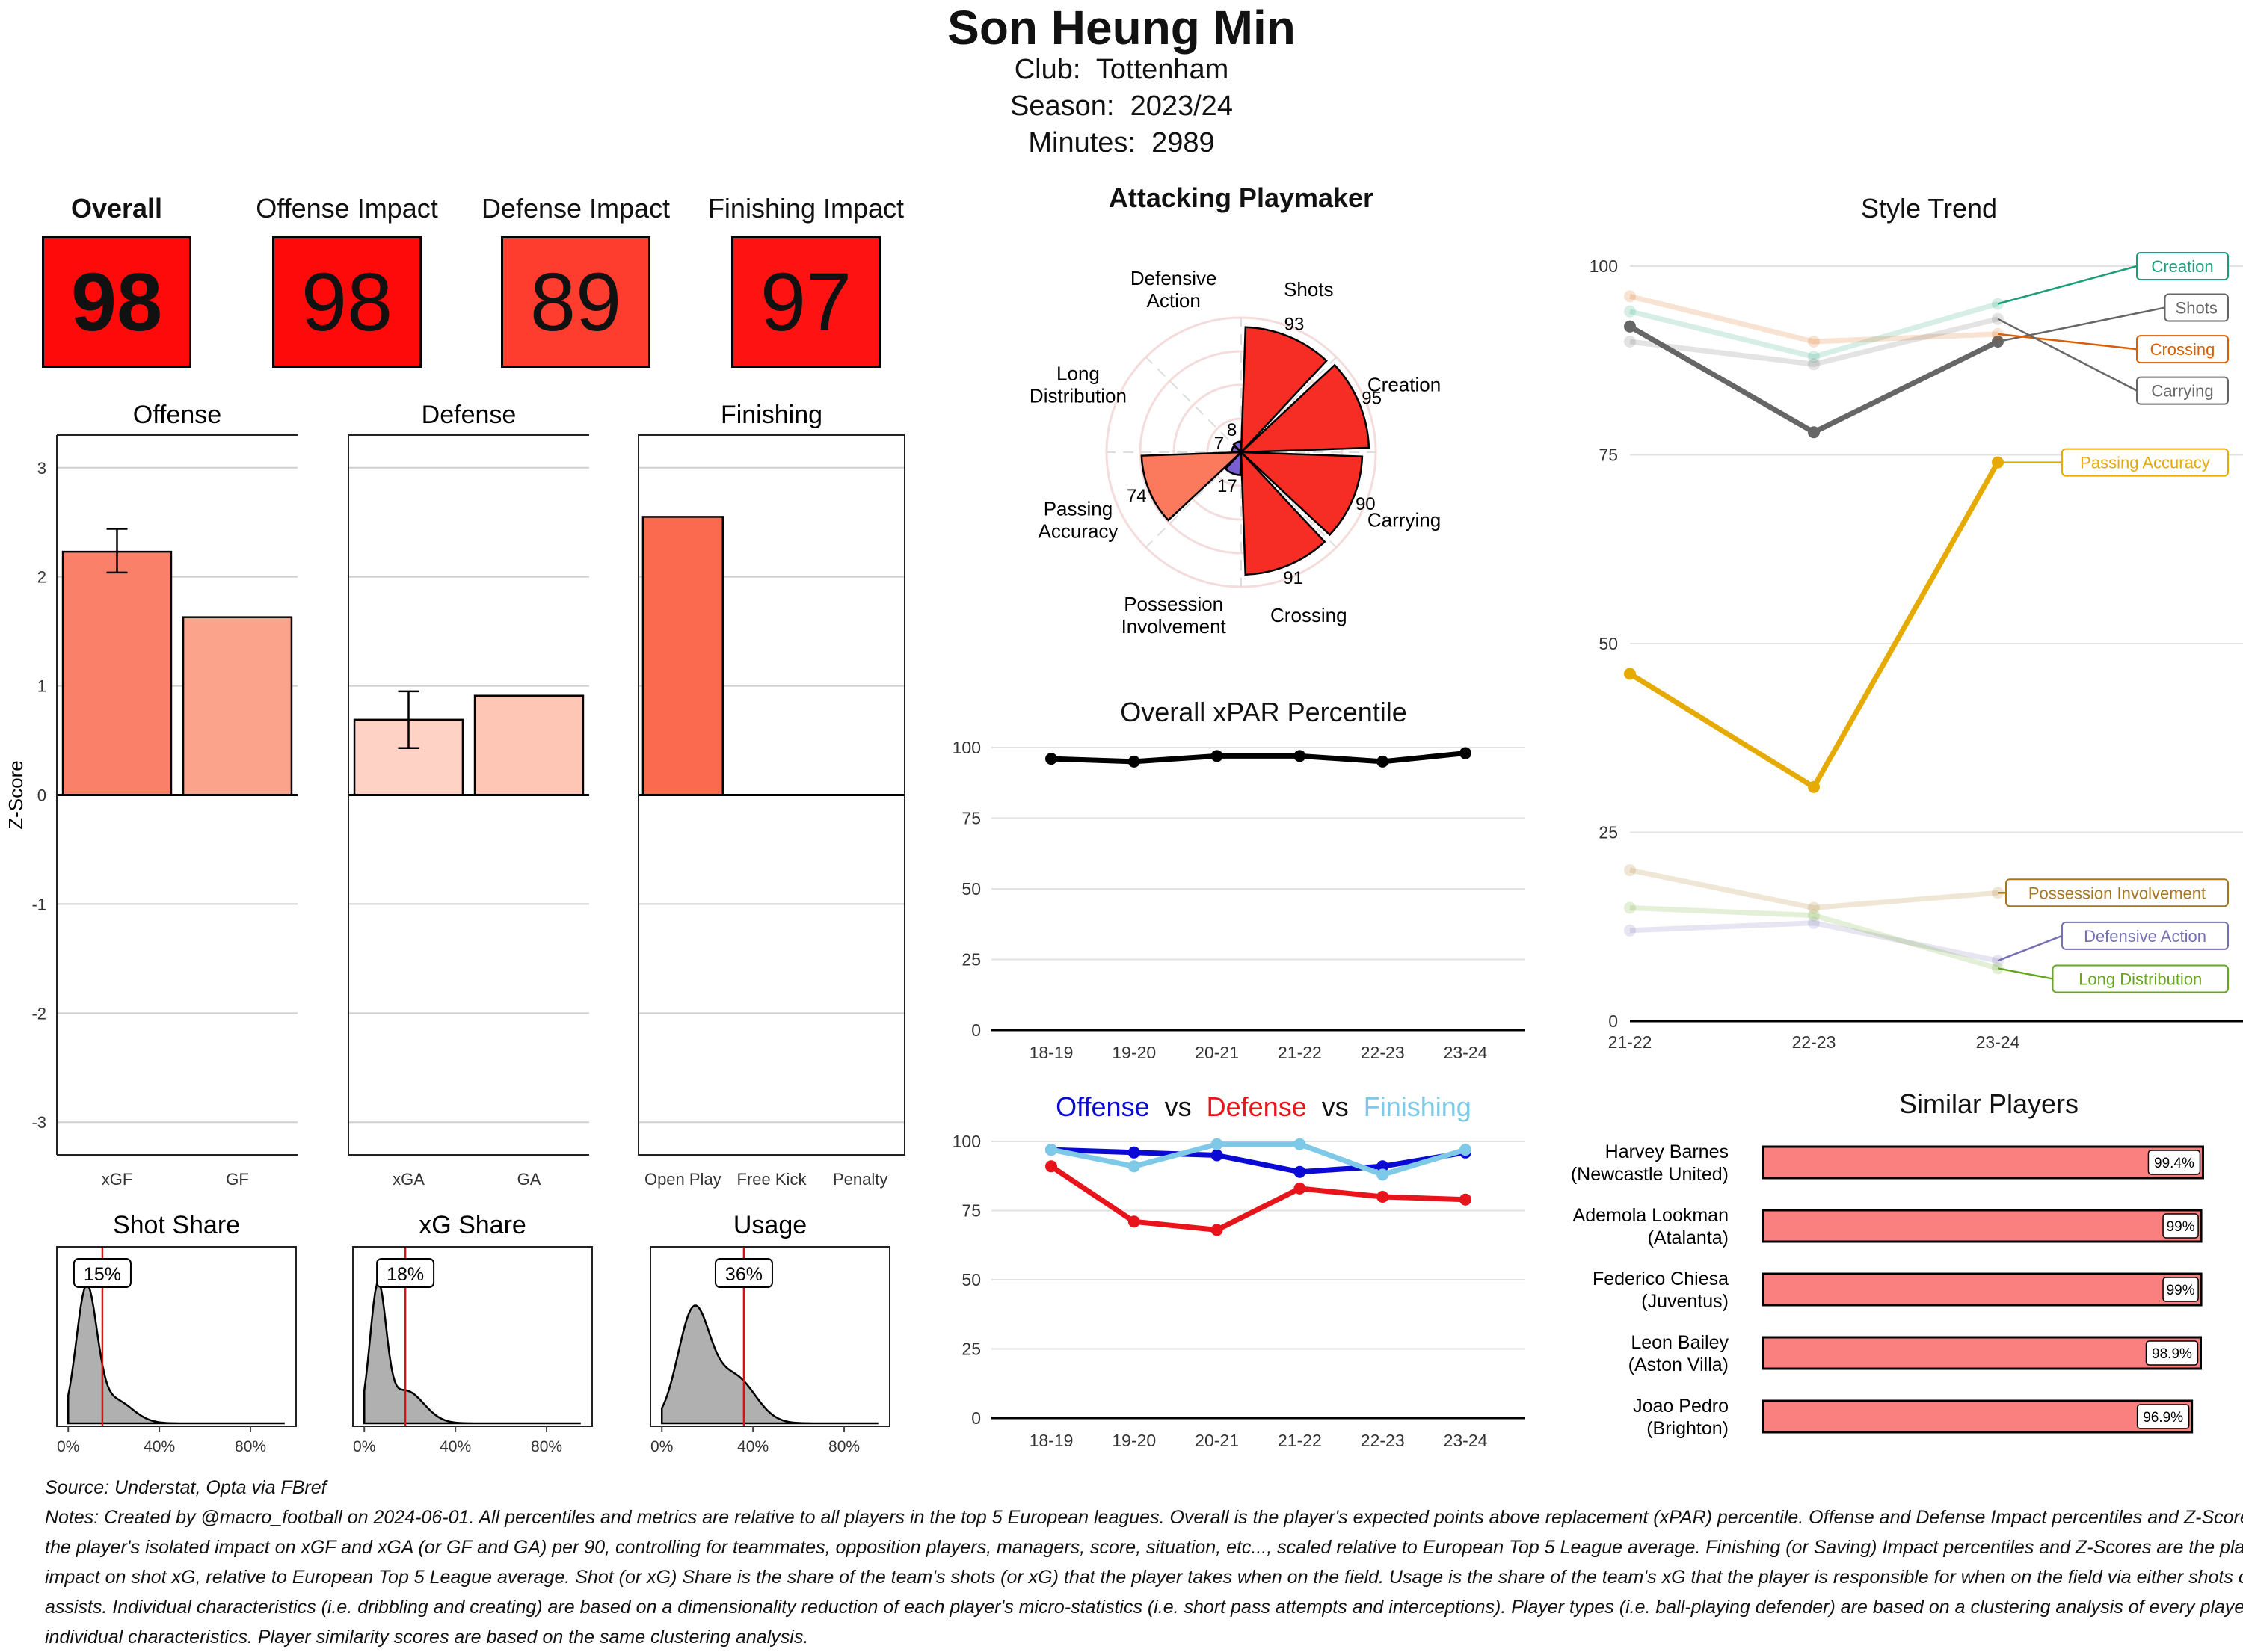 The width and height of the screenshot is (2243, 1652). What do you see at coordinates (1680, 1343) in the screenshot?
I see `similar-player-name: Leon Bailey` at bounding box center [1680, 1343].